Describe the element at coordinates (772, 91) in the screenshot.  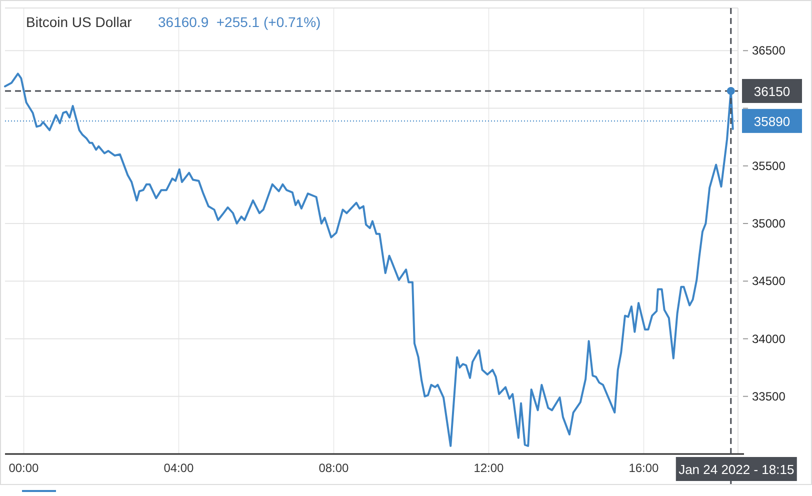
I see `ref-line-label: 36150` at that location.